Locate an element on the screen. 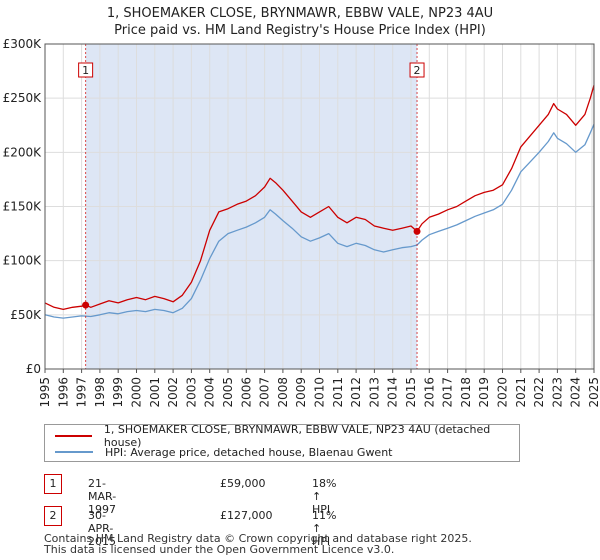  x-tick-label: 2001 is located at coordinates (155, 392).